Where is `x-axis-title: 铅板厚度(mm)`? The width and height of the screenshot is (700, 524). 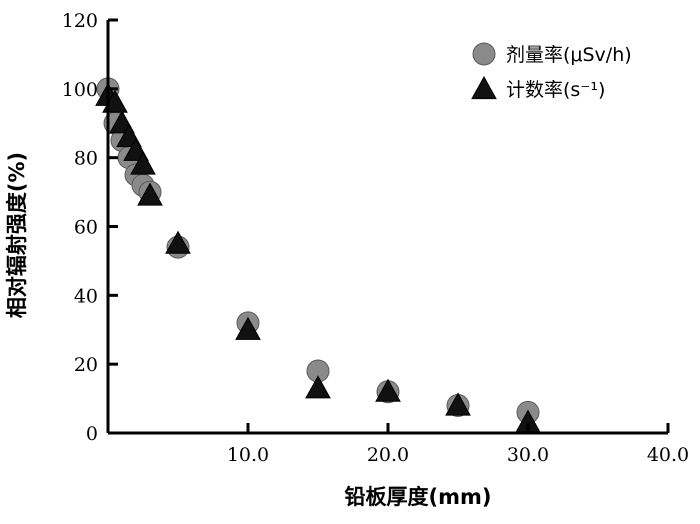
x-axis-title: 铅板厚度(mm) is located at coordinates (418, 497).